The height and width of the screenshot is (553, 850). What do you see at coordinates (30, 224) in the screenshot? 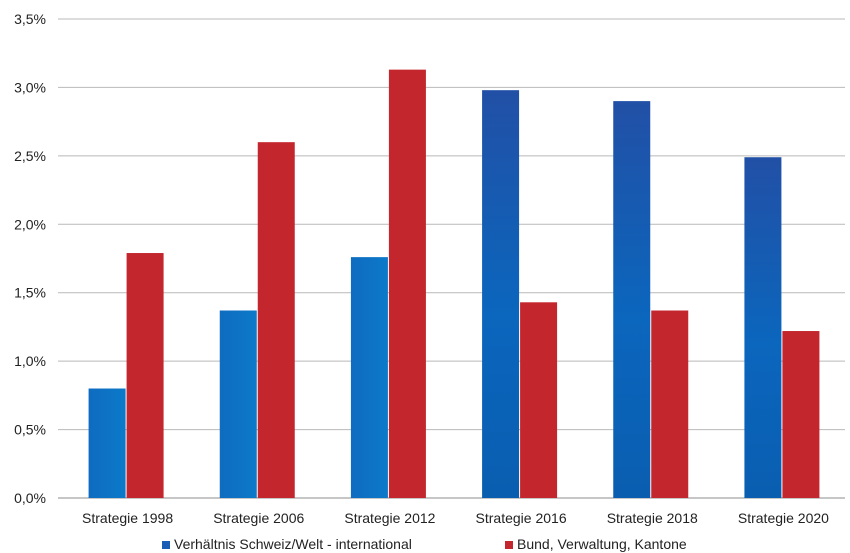
I see `y-tick-label: 2,0%` at bounding box center [30, 224].